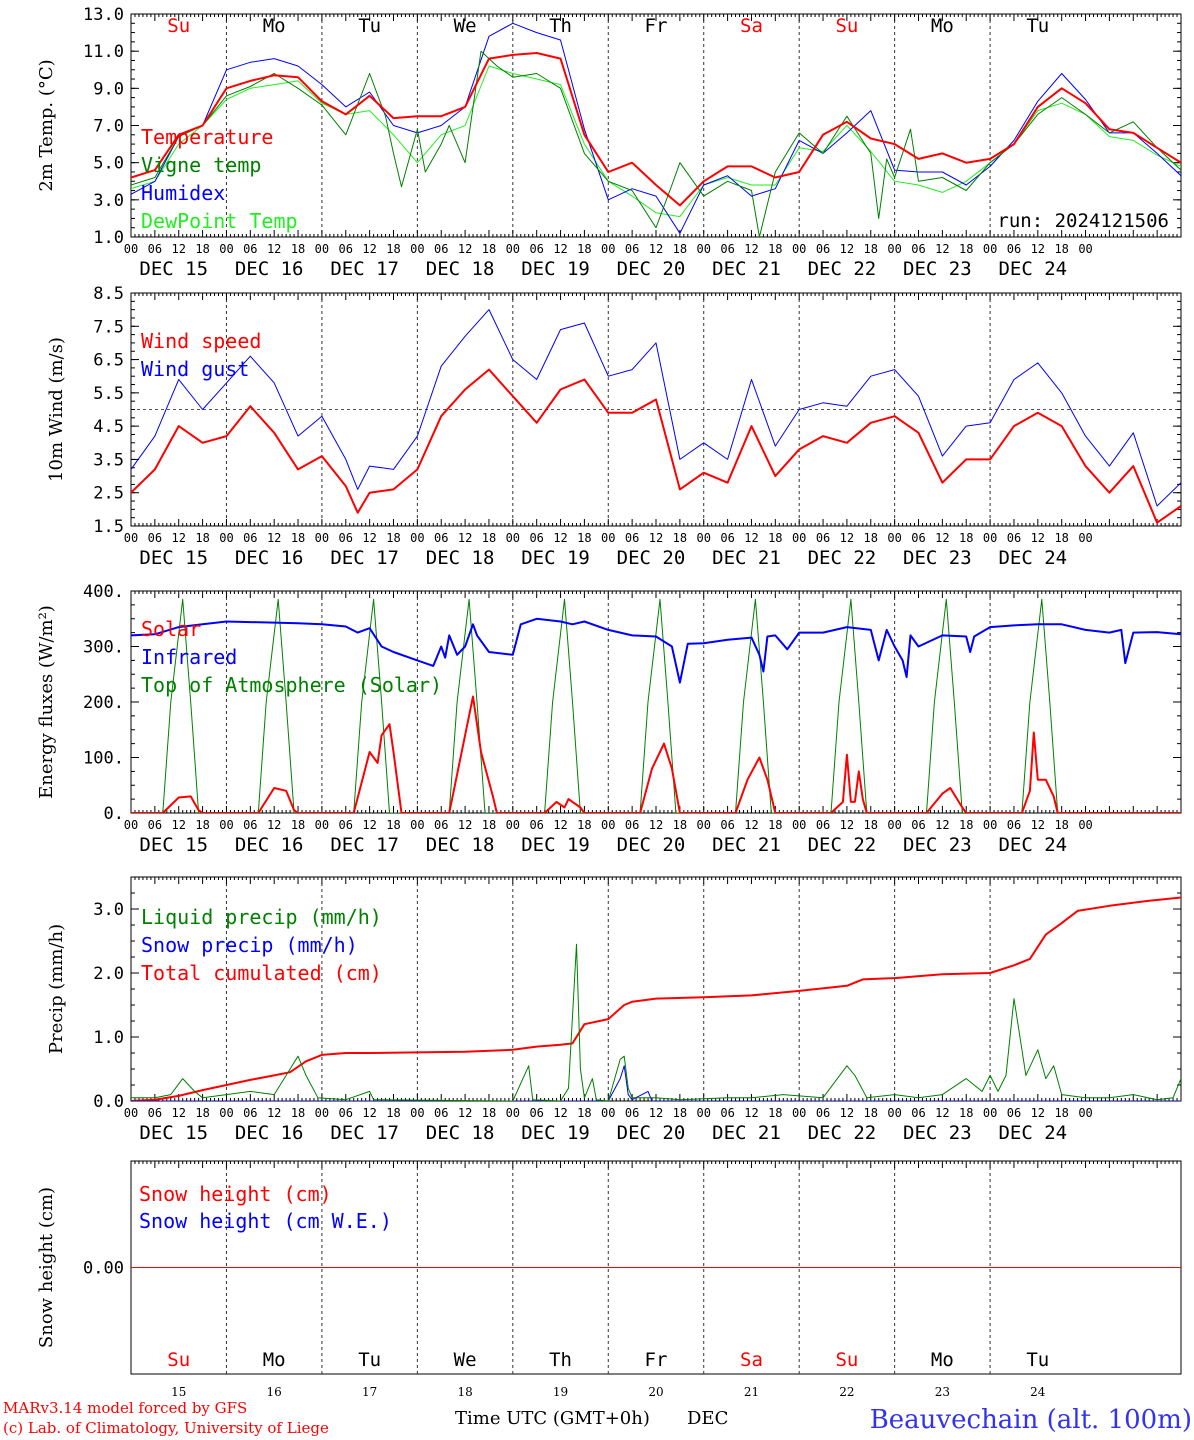 Image resolution: width=1194 pixels, height=1440 pixels. I want to click on legend-entry: DewPoint Temp, so click(219, 221).